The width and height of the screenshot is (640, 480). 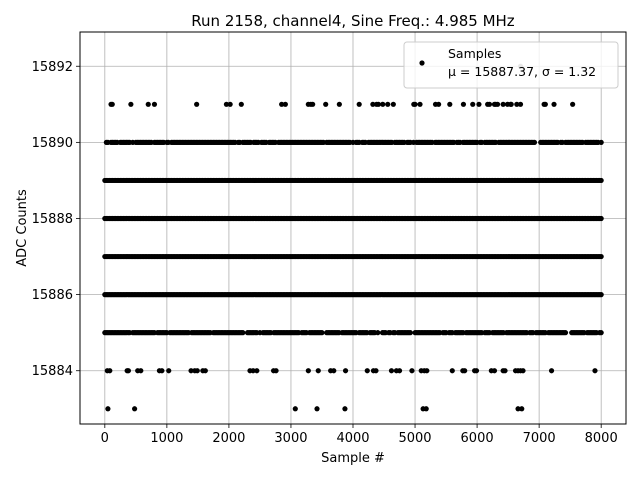 What do you see at coordinates (52, 295) in the screenshot?
I see `y-tick-label: 15886` at bounding box center [52, 295].